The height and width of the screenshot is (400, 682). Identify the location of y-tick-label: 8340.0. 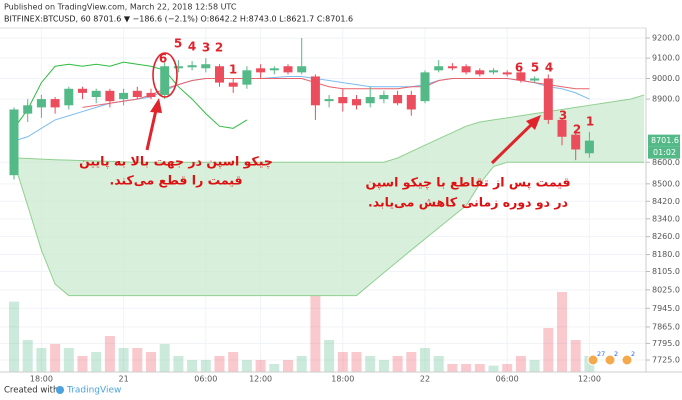
(666, 218).